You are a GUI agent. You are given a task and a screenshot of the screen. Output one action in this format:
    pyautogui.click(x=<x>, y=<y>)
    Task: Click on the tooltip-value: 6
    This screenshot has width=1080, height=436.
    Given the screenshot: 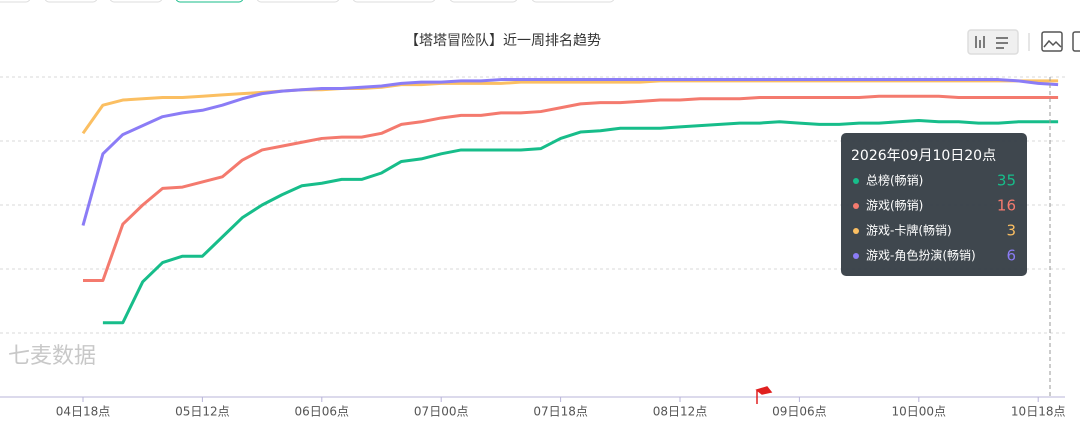 What is the action you would take?
    pyautogui.click(x=1011, y=256)
    